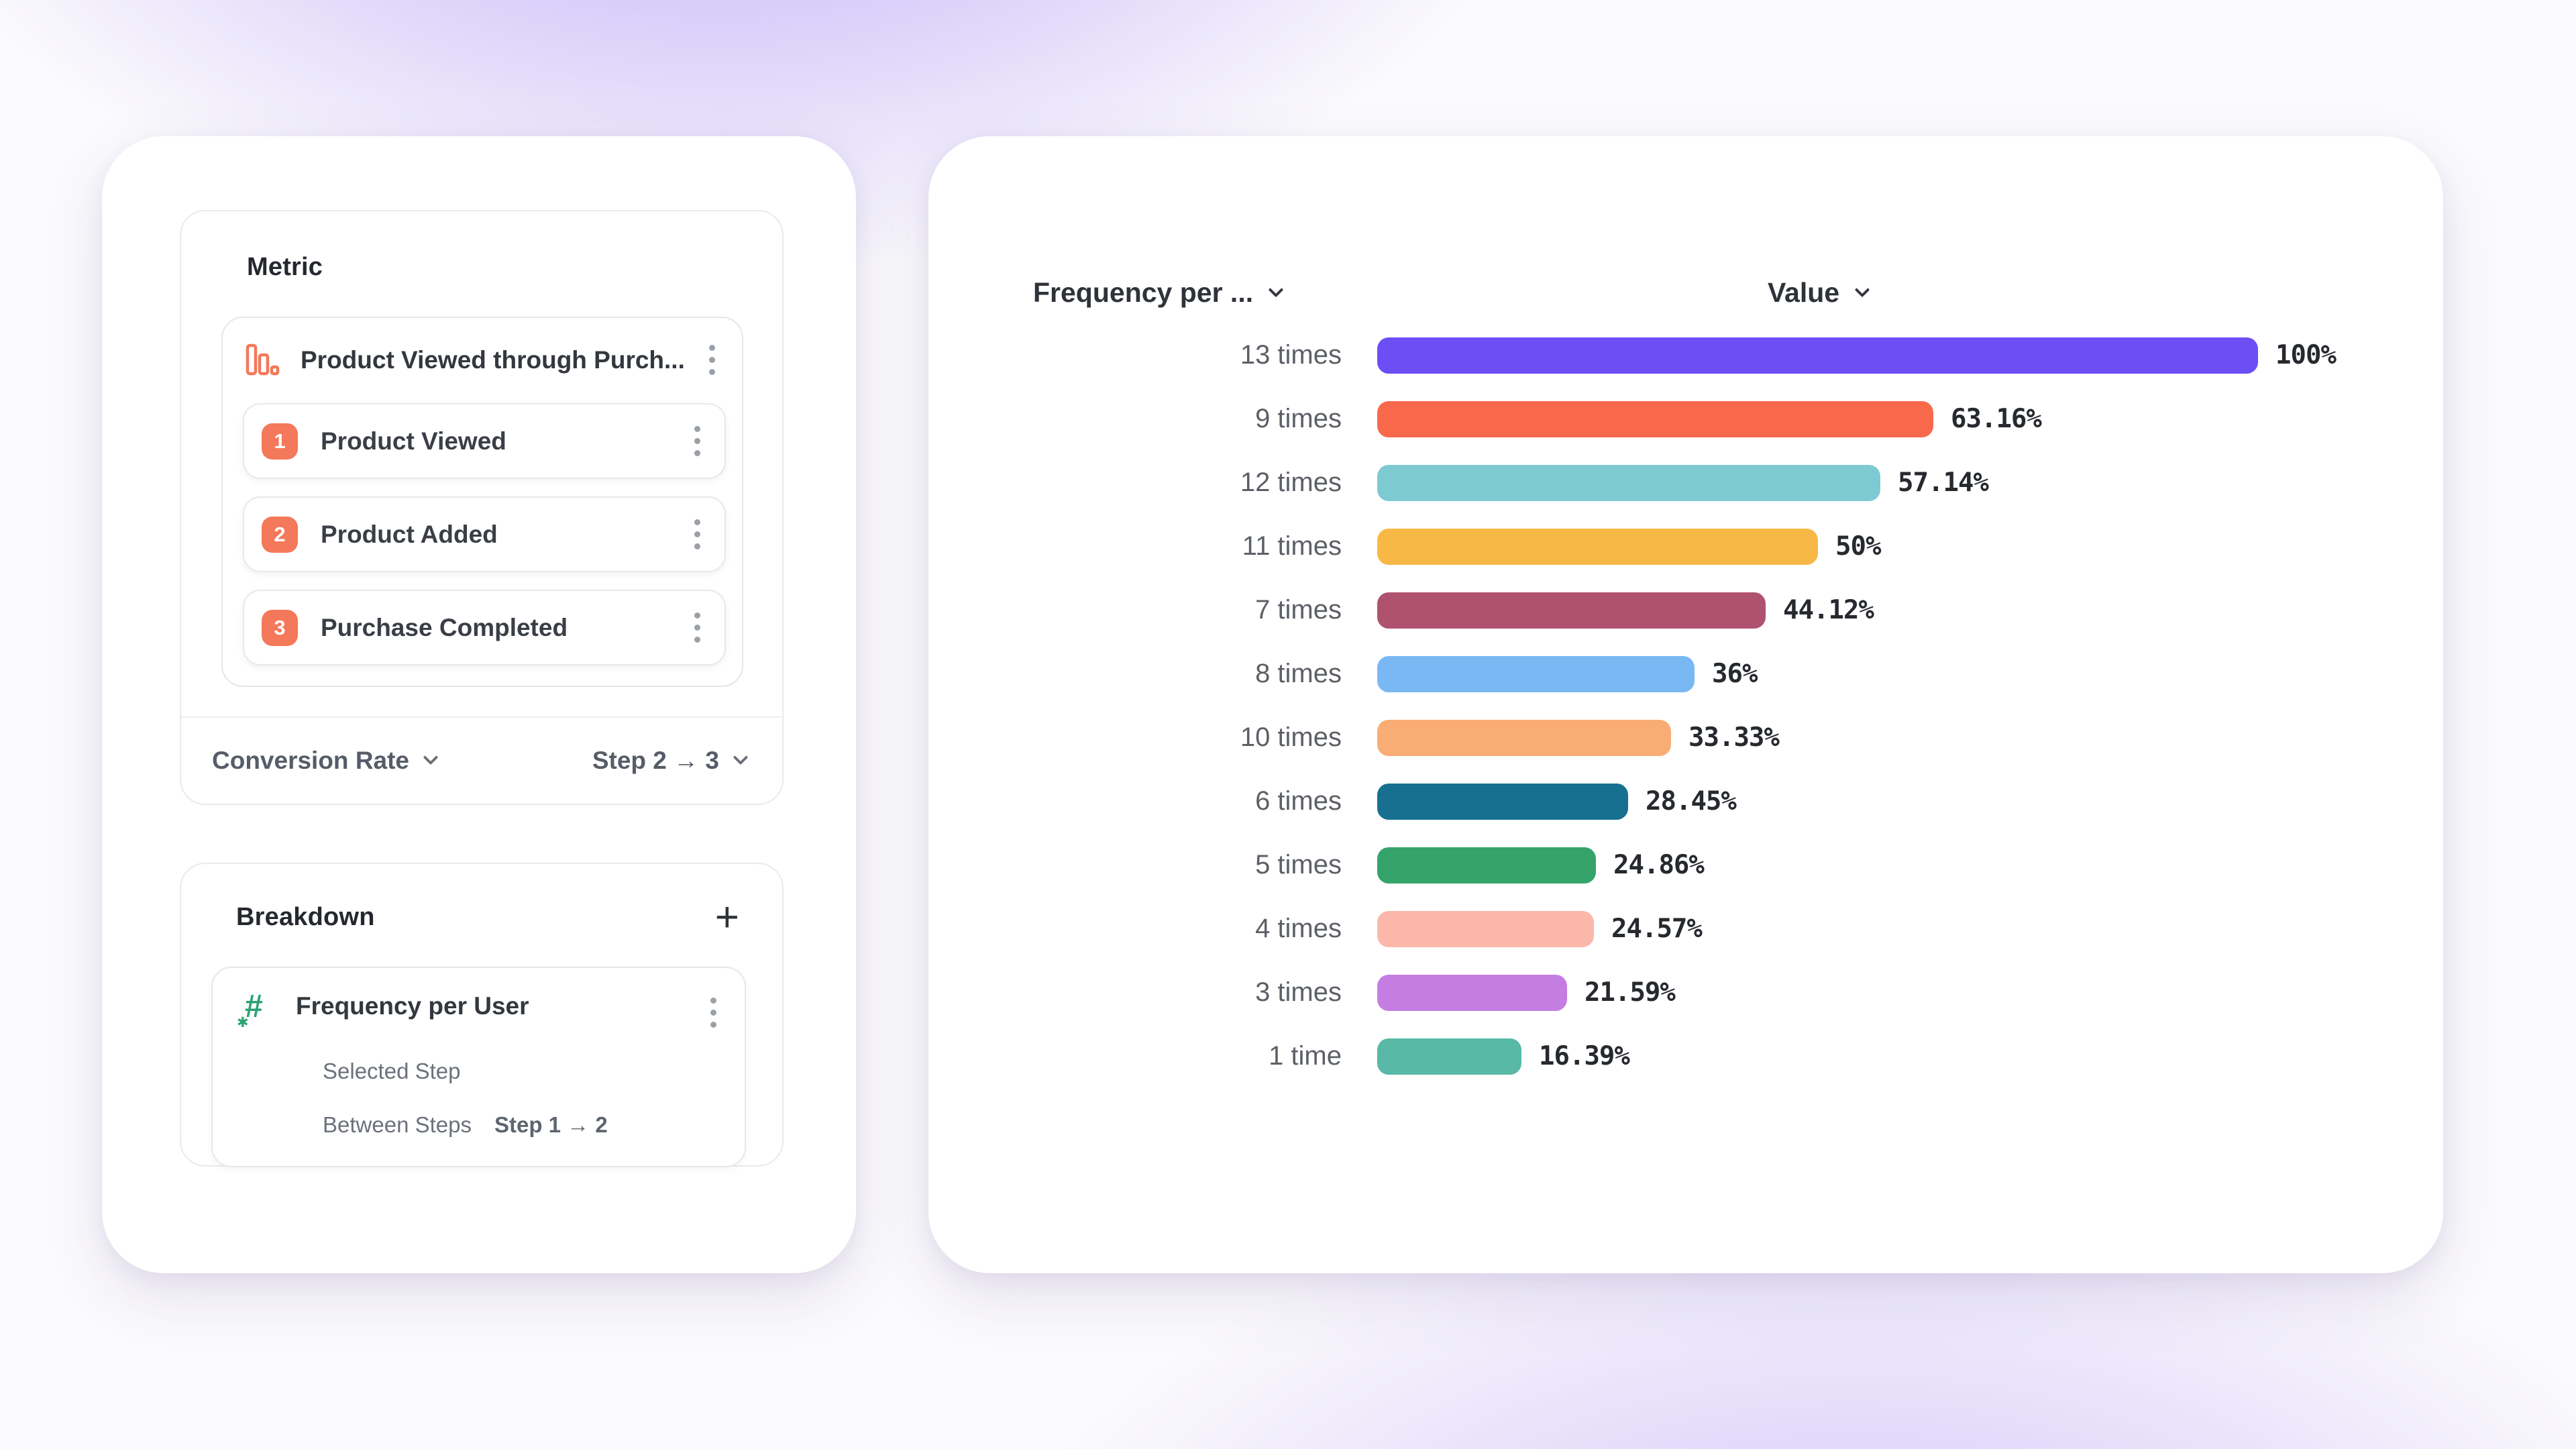 This screenshot has width=2576, height=1449. What do you see at coordinates (655, 760) in the screenshot?
I see `step-range-label: Step 2 → 3` at bounding box center [655, 760].